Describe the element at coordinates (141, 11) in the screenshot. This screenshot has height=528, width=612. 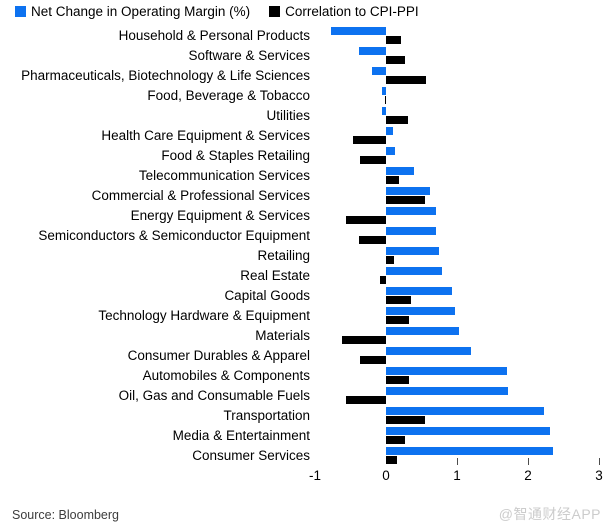
I see `legend-label-net-change: Net Change in Operating Margin (%)` at that location.